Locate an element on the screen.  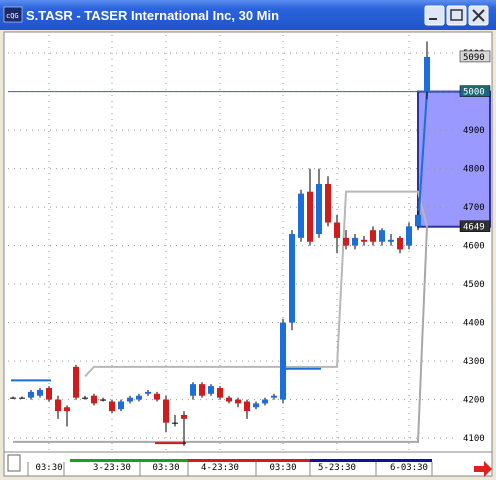
x-tick-label: 3-23:30 is located at coordinates (112, 468).